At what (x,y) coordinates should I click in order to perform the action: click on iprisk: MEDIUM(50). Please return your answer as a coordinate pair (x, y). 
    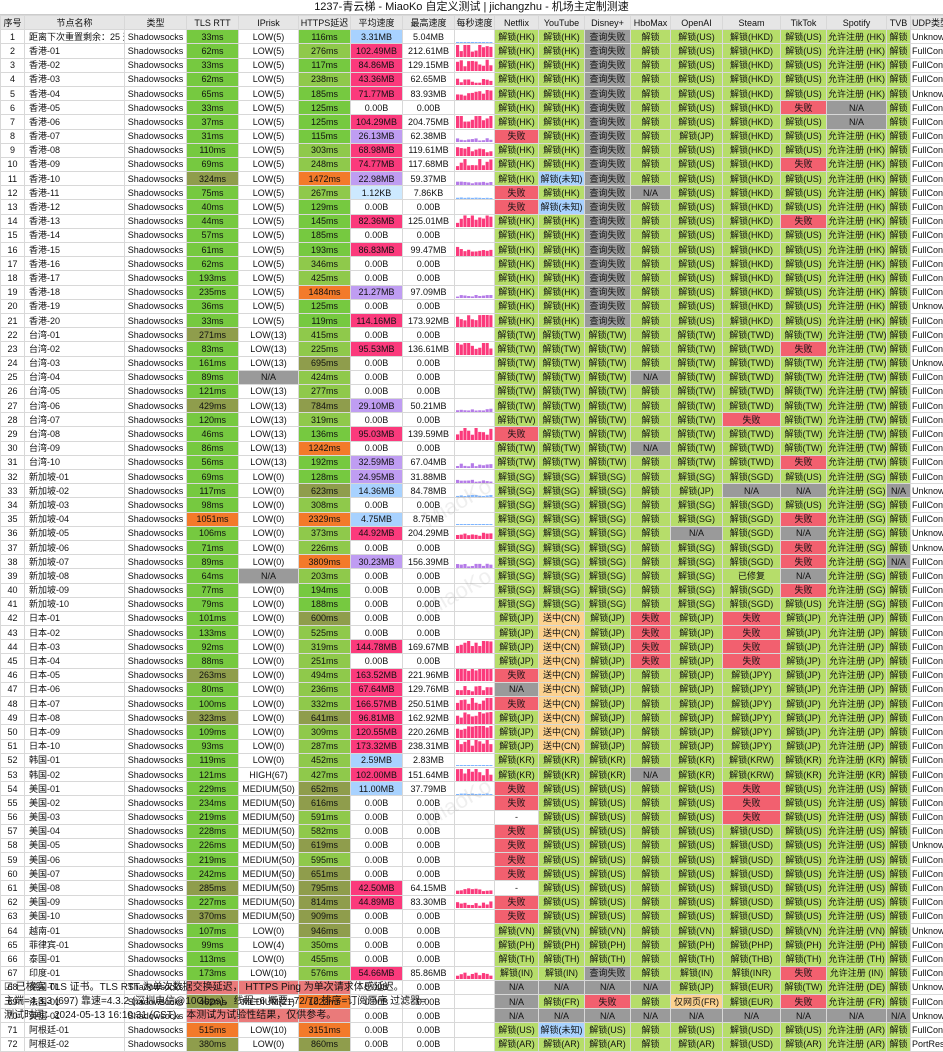
    Looking at the image, I should click on (269, 831).